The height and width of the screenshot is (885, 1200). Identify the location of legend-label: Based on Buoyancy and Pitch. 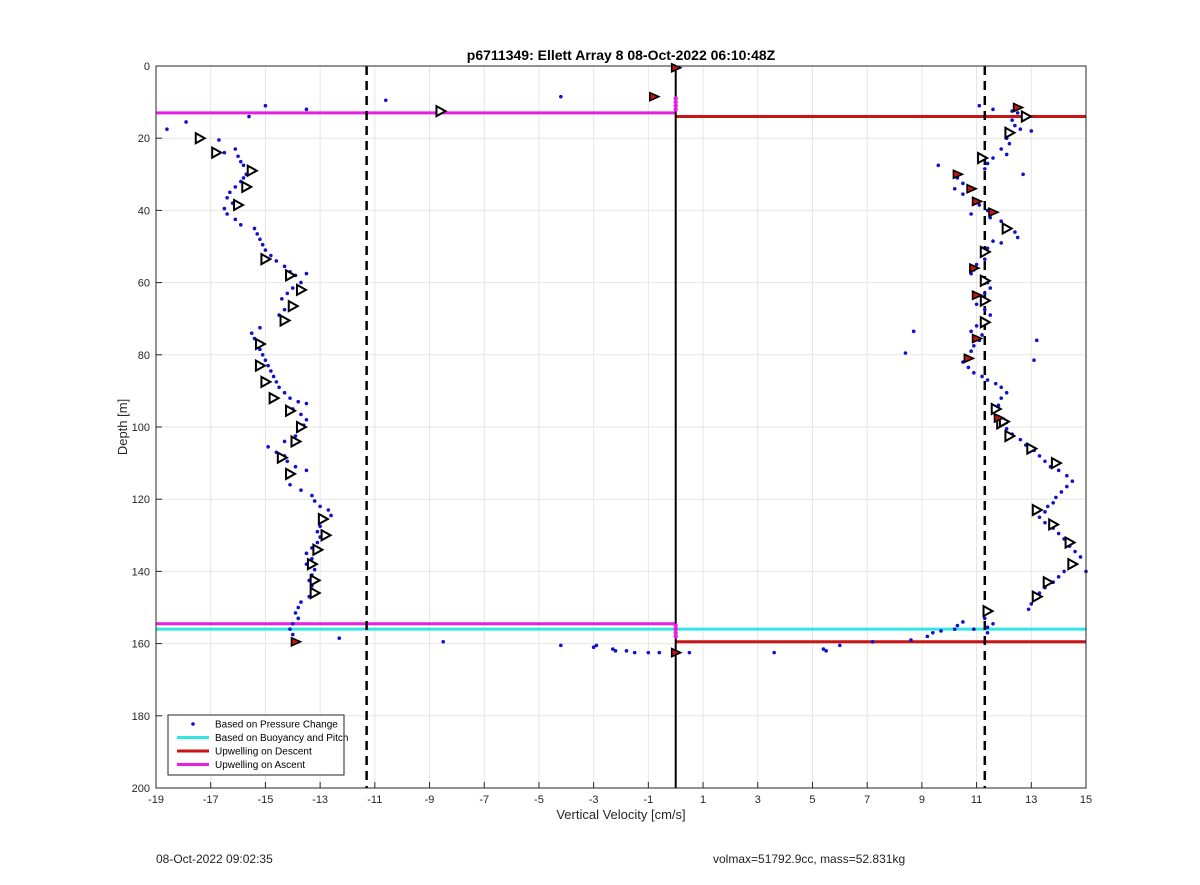
(281, 738).